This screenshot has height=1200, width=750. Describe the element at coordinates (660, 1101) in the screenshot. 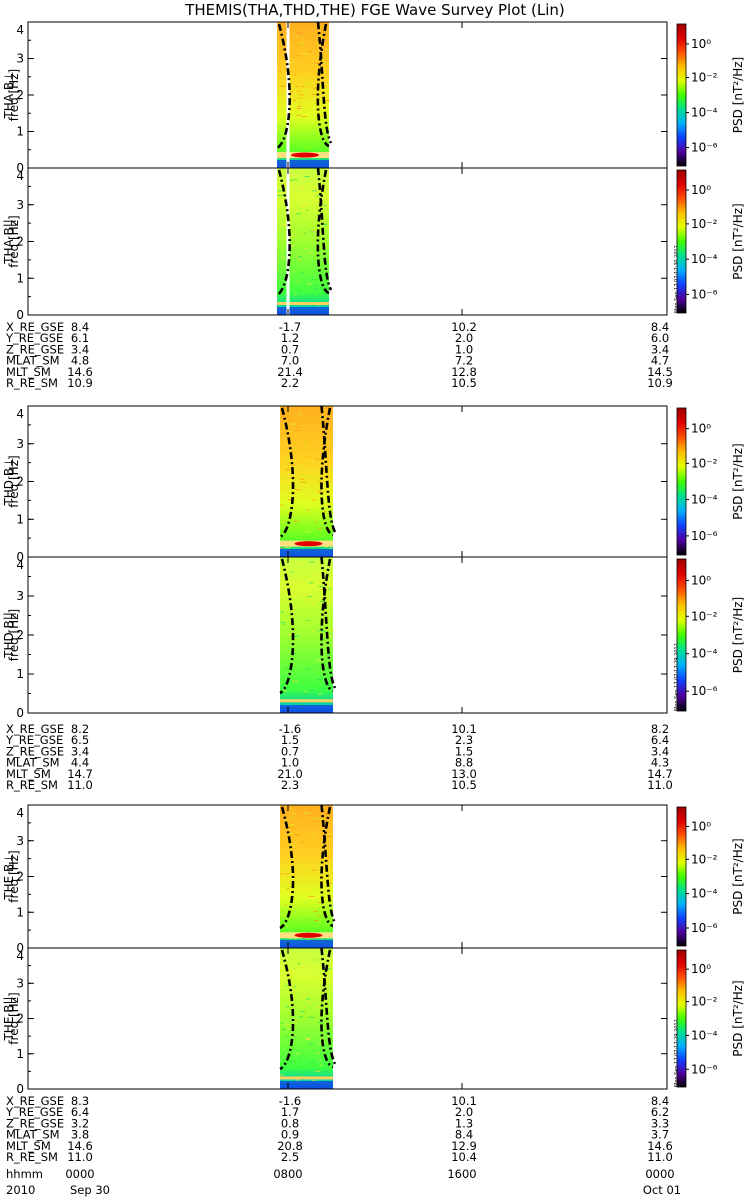

I see `ephemeris-value: 8.4` at that location.